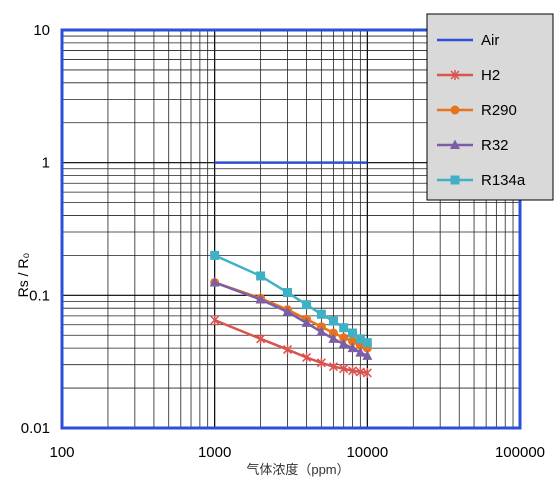 This screenshot has height=488, width=560. Describe the element at coordinates (297, 452) in the screenshot. I see `x-tick-labels: 100 1000 10000 100000` at that location.